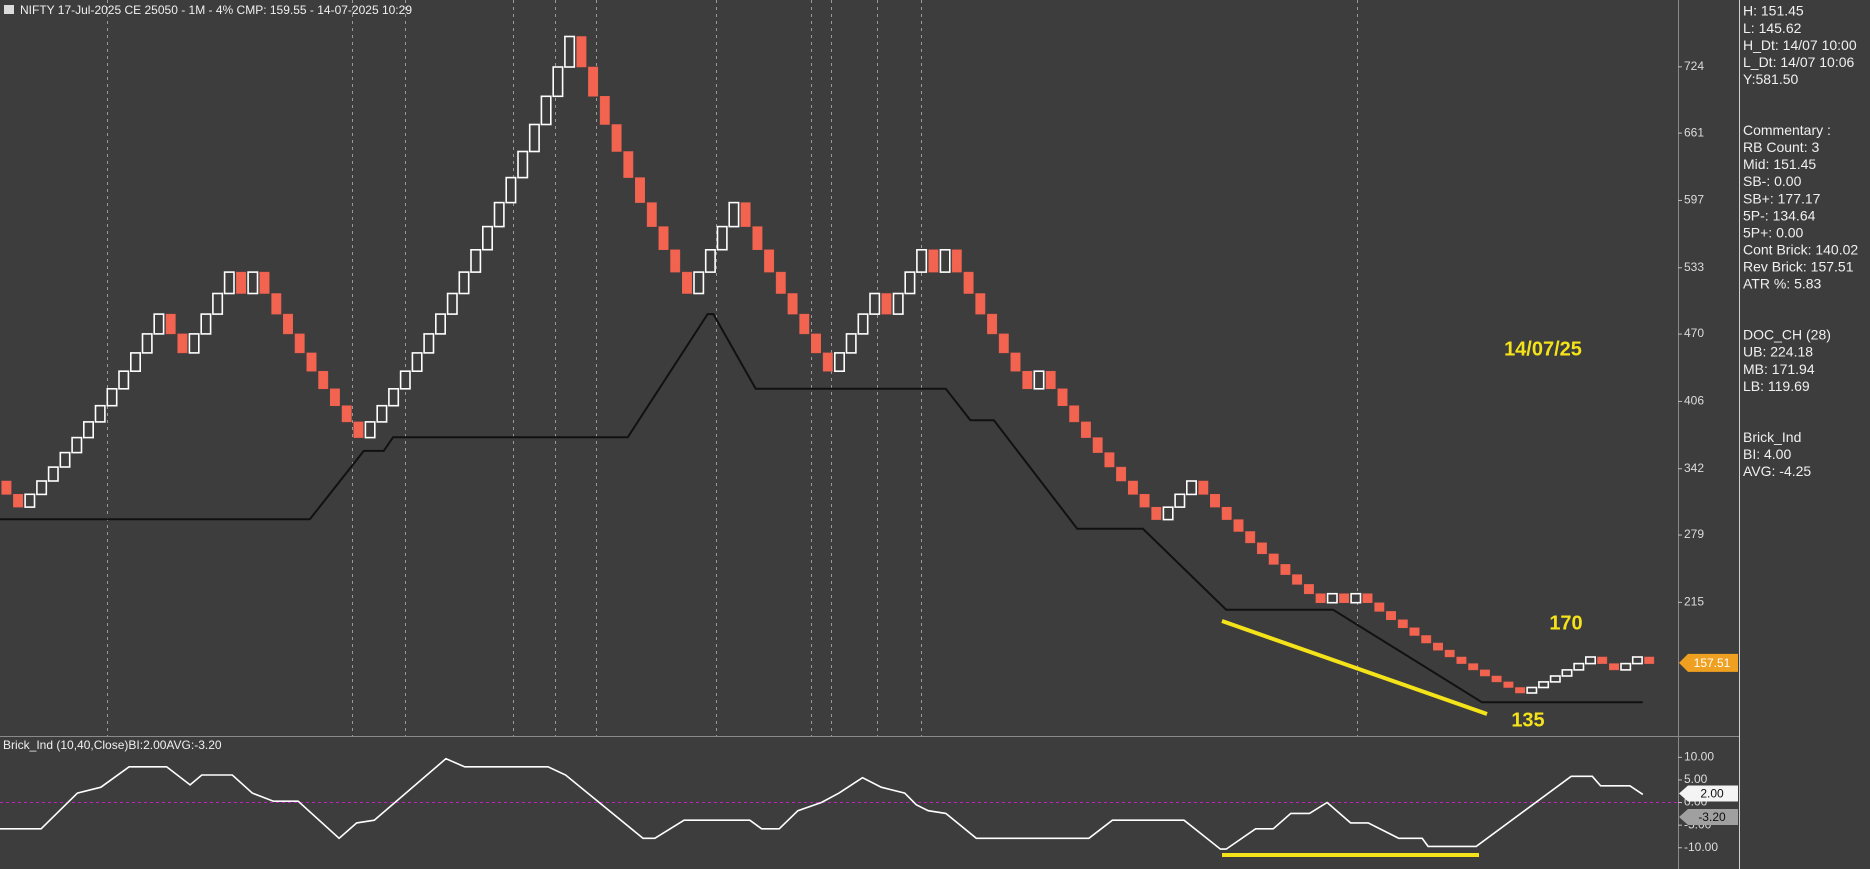 Image resolution: width=1870 pixels, height=869 pixels. I want to click on last-price-tag, so click(1708, 662).